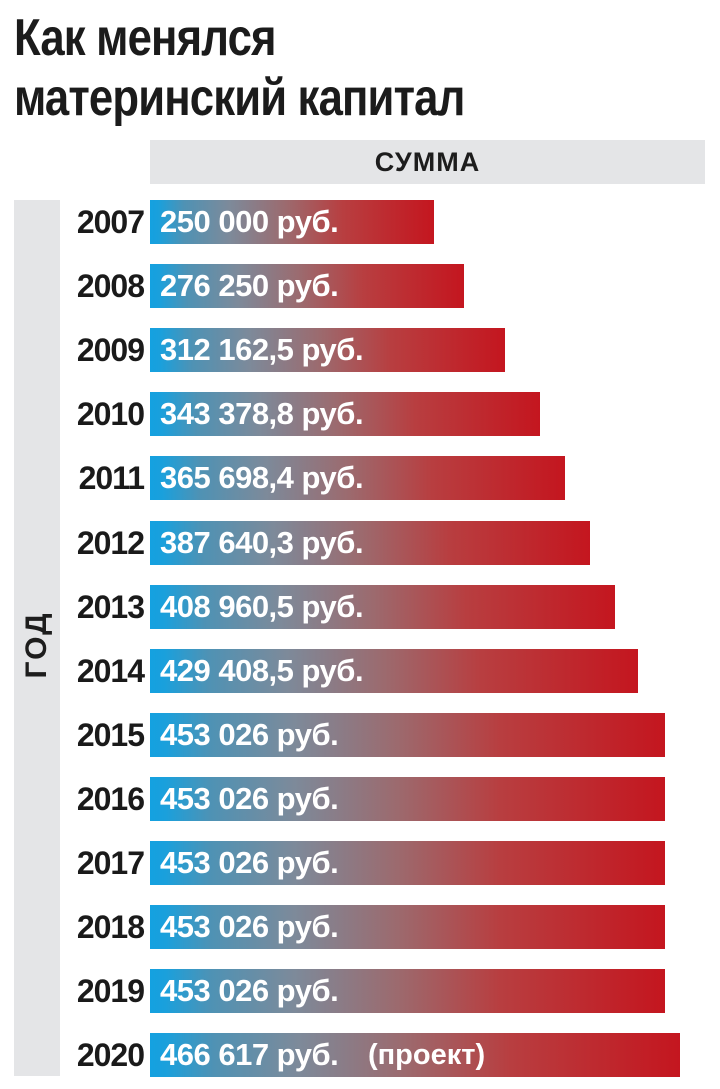 This screenshot has width=720, height=1089. What do you see at coordinates (427, 1055) in the screenshot?
I see `annotation-2020: (проект)` at bounding box center [427, 1055].